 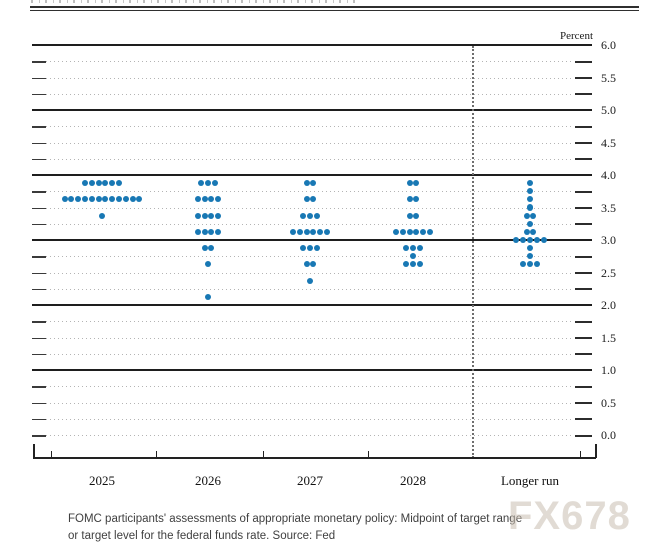 What do you see at coordinates (608, 402) in the screenshot?
I see `y-tick-label: 0.5` at bounding box center [608, 402].